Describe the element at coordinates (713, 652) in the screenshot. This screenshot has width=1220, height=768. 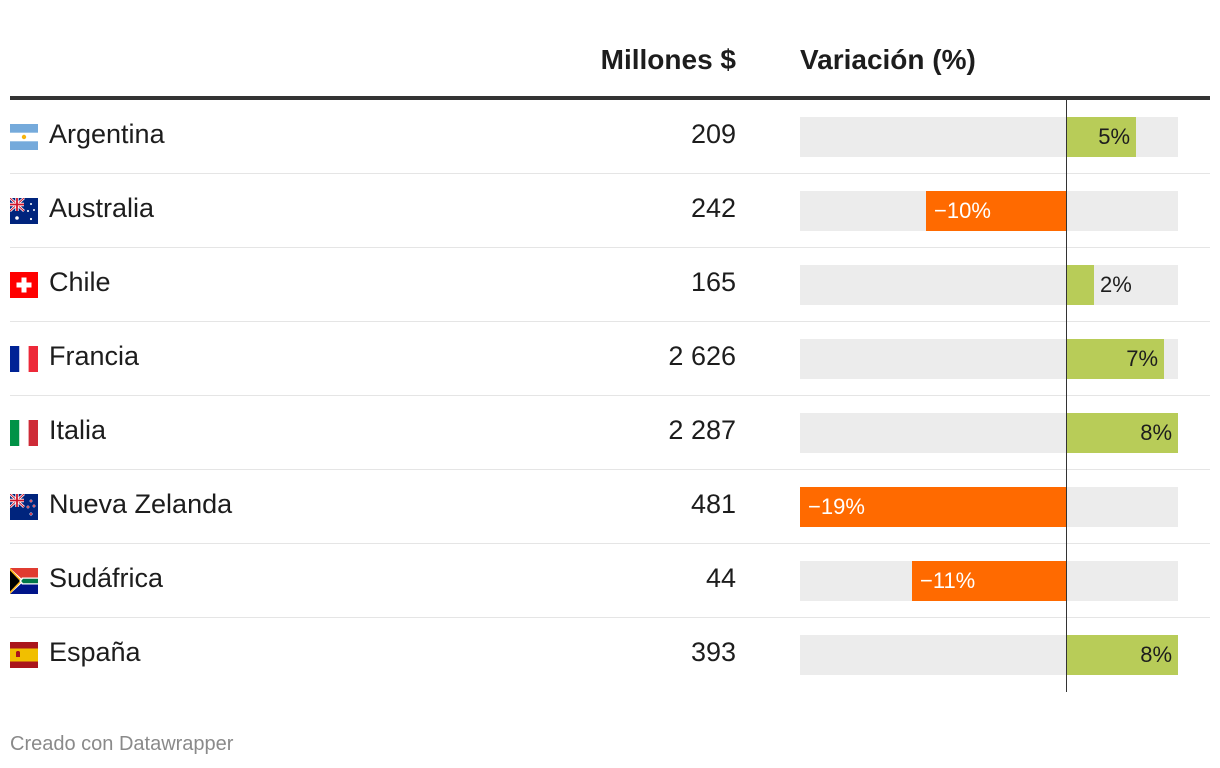
I see `millions-value: 393` at that location.